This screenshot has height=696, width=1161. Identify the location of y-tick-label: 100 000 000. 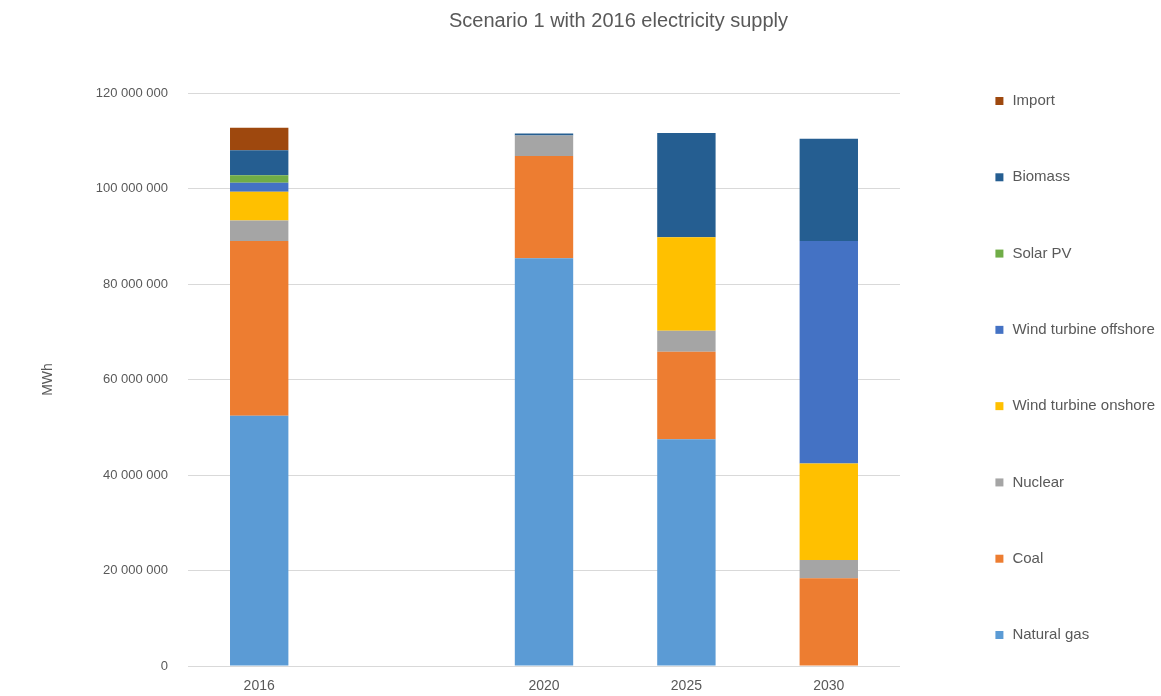
(131, 188).